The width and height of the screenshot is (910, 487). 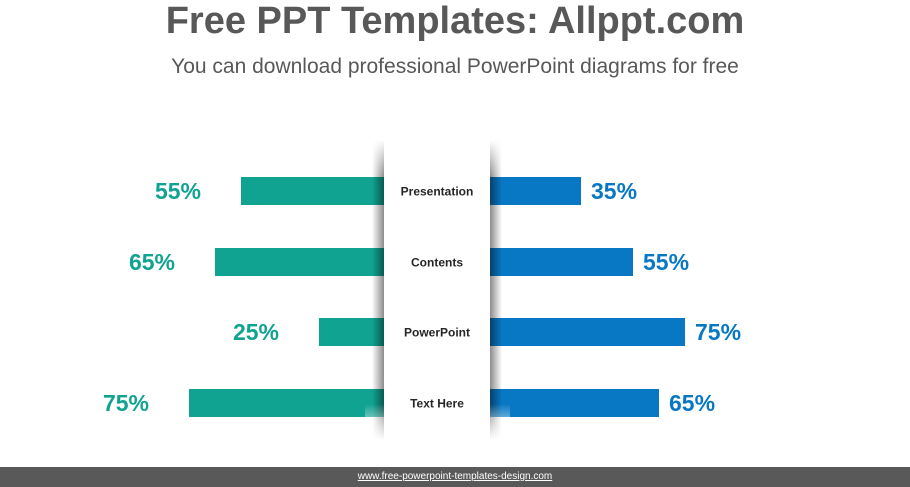 I want to click on category-panel, so click(x=437, y=290).